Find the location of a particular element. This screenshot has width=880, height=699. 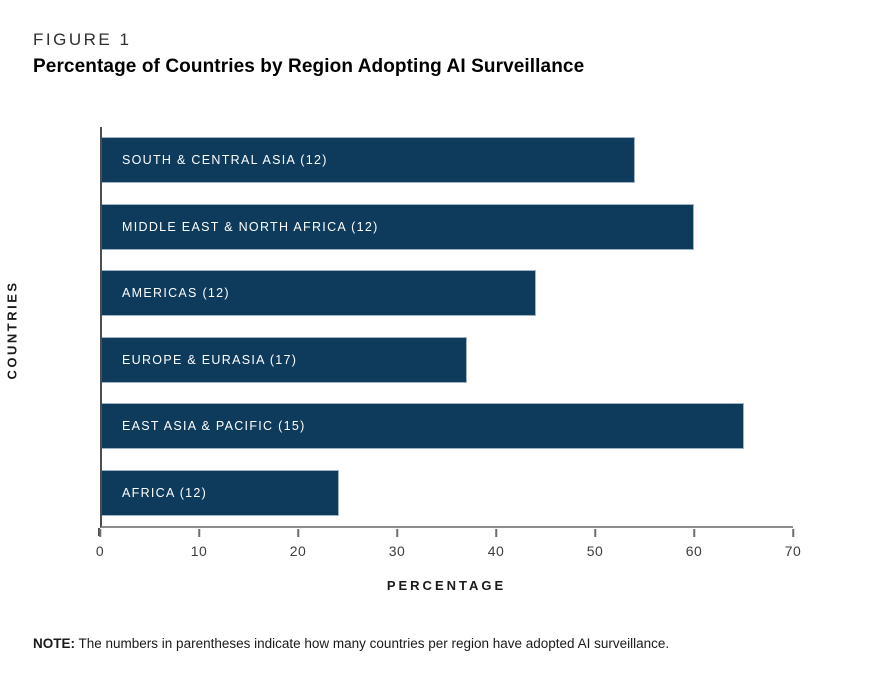

bar: EUROPE & EURASIA (17) is located at coordinates (285, 359).